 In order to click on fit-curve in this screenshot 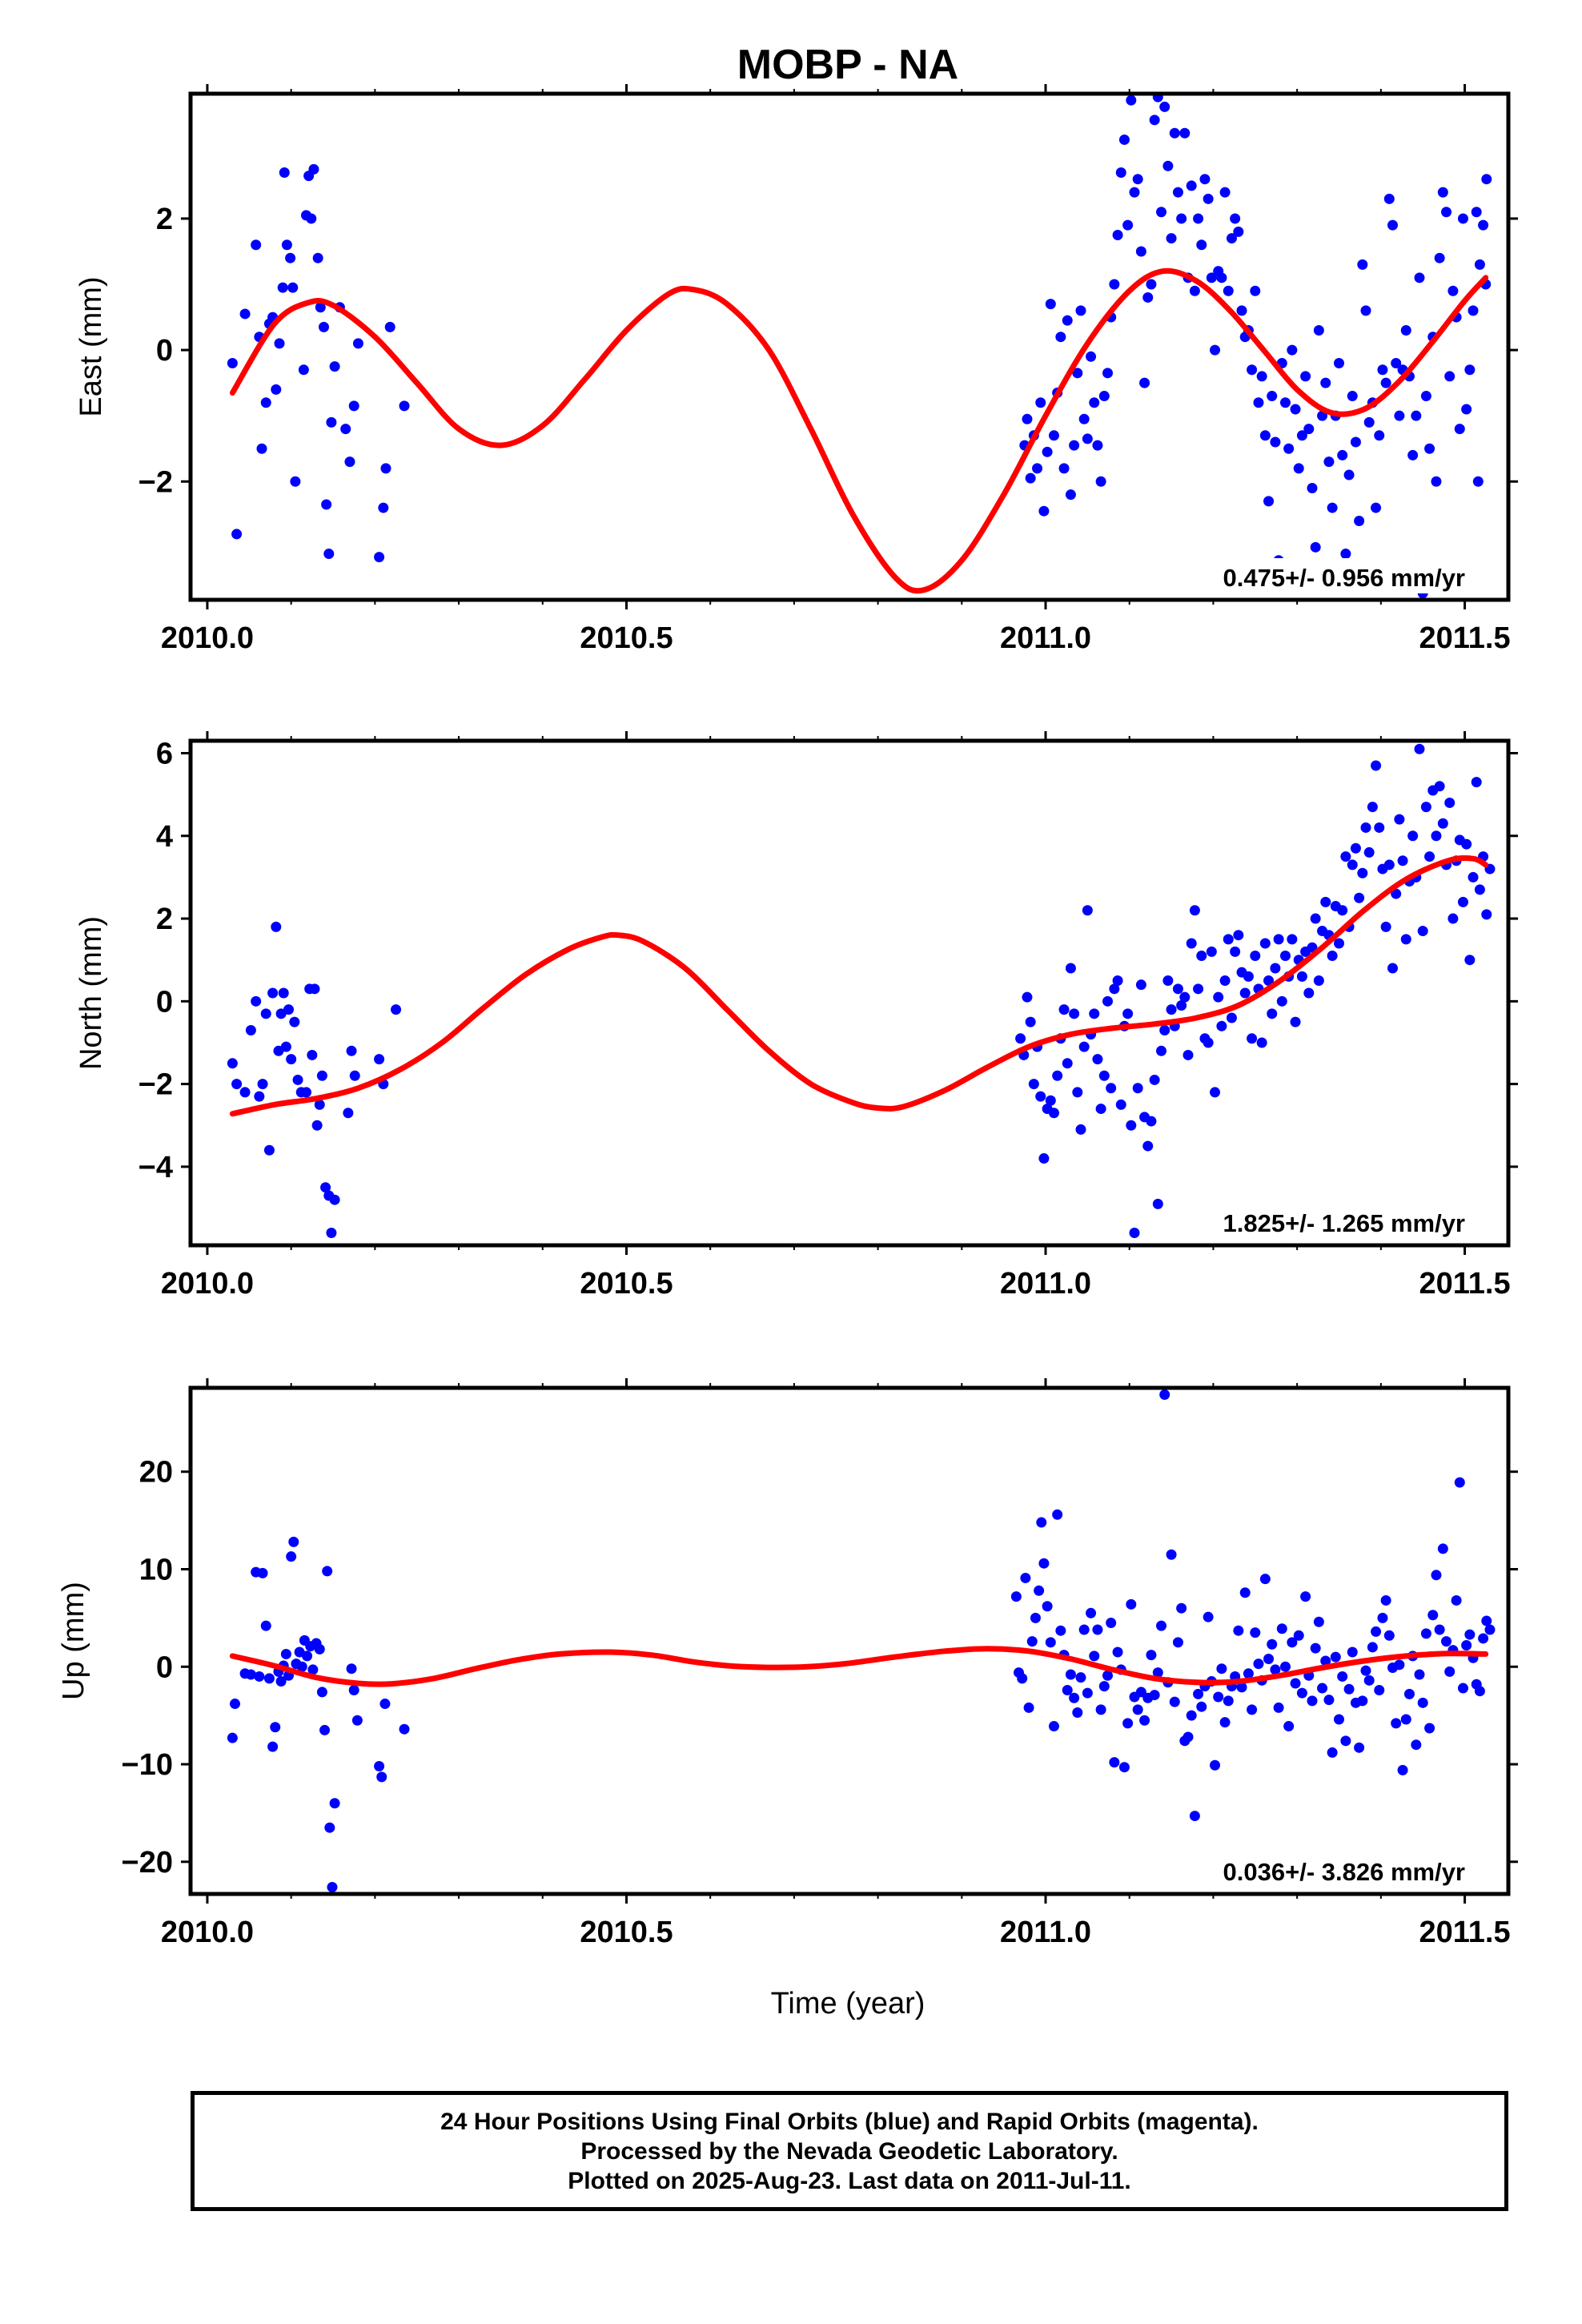, I will do `click(859, 986)`.